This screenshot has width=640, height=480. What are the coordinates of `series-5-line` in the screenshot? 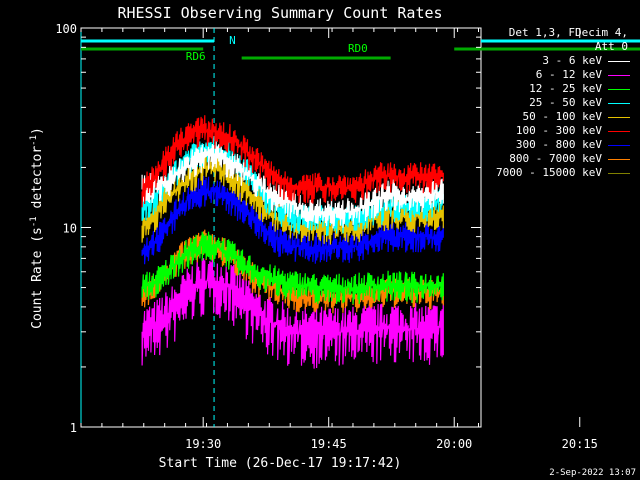 It's located at (292, 161).